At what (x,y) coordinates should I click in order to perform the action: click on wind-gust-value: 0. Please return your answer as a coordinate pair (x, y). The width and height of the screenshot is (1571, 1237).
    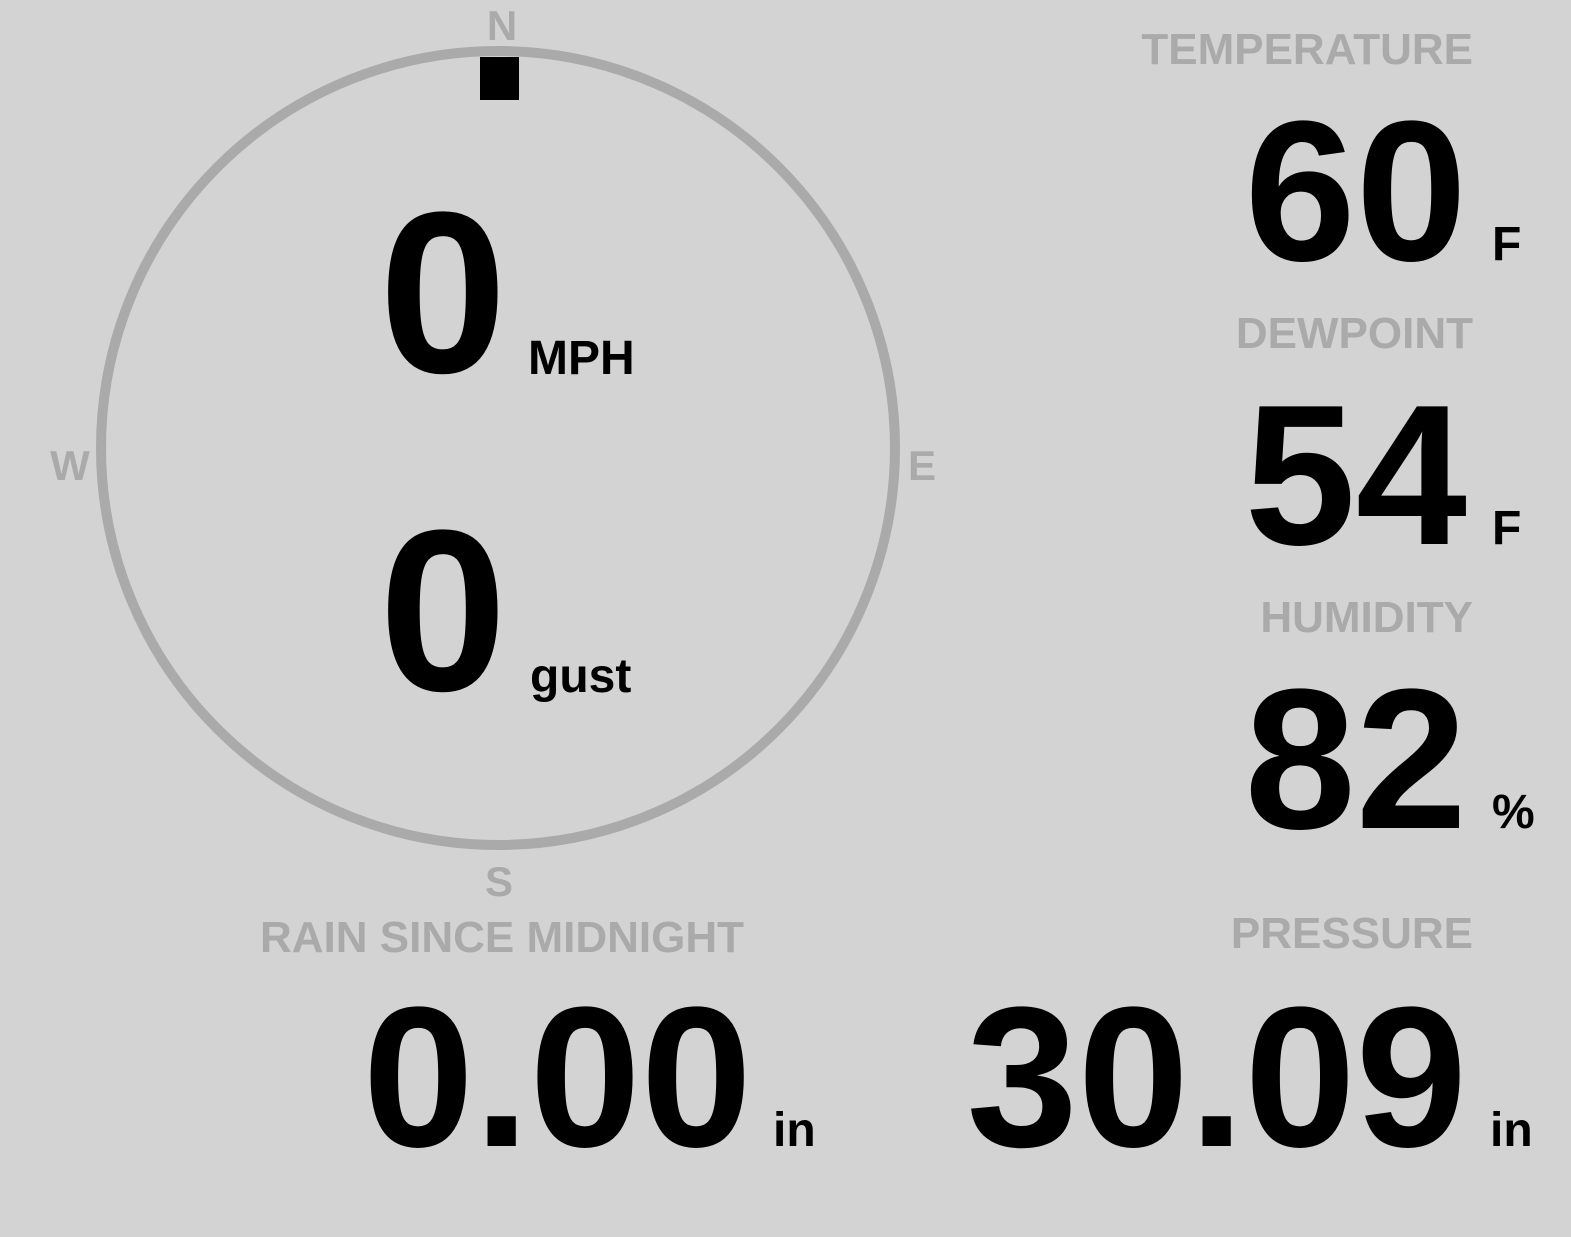
    Looking at the image, I should click on (443, 610).